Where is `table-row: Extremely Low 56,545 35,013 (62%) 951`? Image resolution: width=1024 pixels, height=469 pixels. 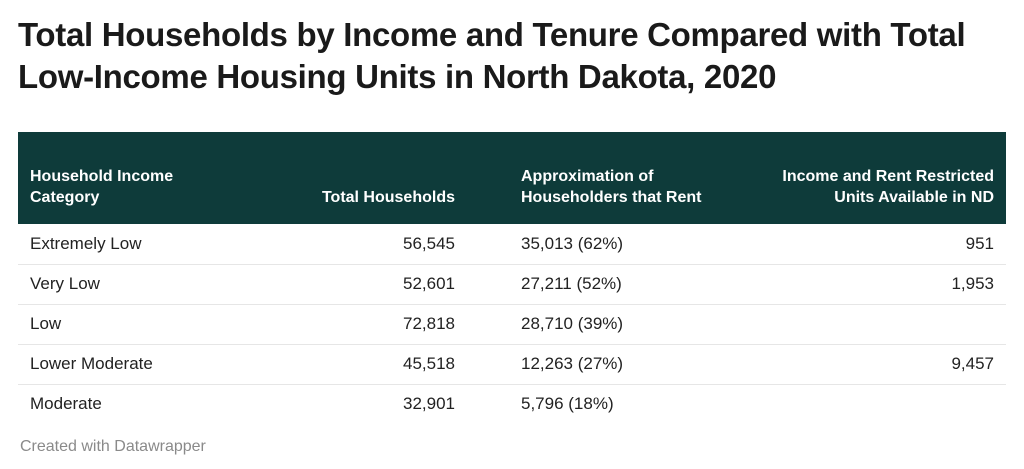
table-row: Extremely Low 56,545 35,013 (62%) 951 is located at coordinates (512, 244).